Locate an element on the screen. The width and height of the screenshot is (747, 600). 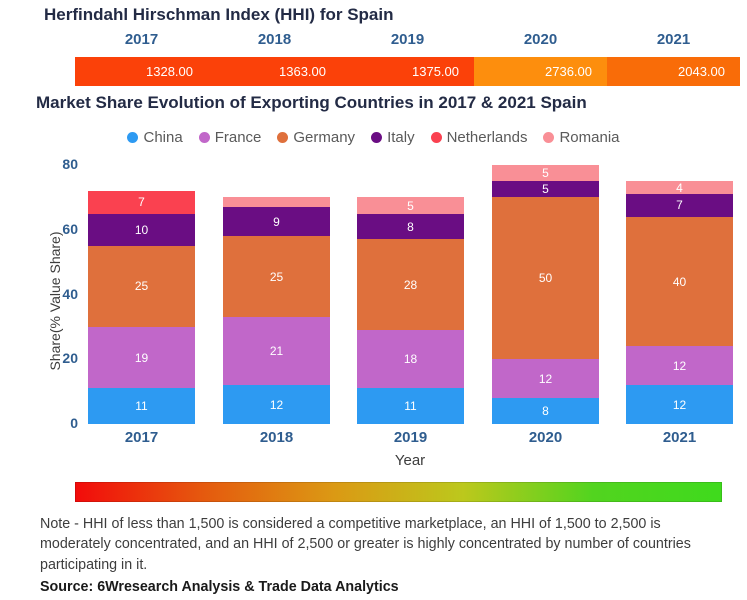
legend-dot-italy is located at coordinates (377, 137).